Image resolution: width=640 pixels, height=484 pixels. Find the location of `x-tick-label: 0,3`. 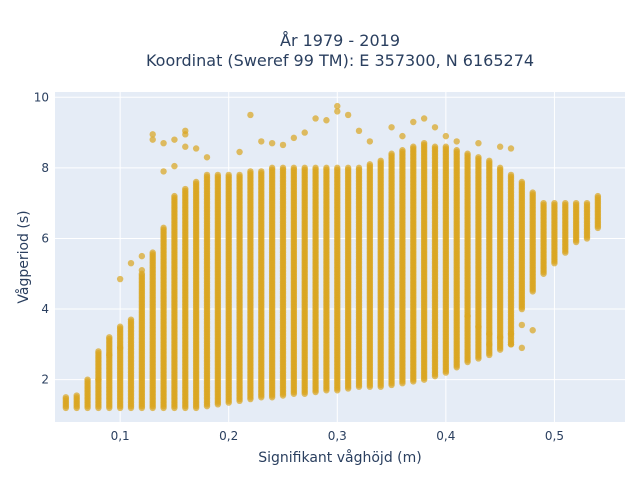

x-tick-label: 0,3 is located at coordinates (337, 436).